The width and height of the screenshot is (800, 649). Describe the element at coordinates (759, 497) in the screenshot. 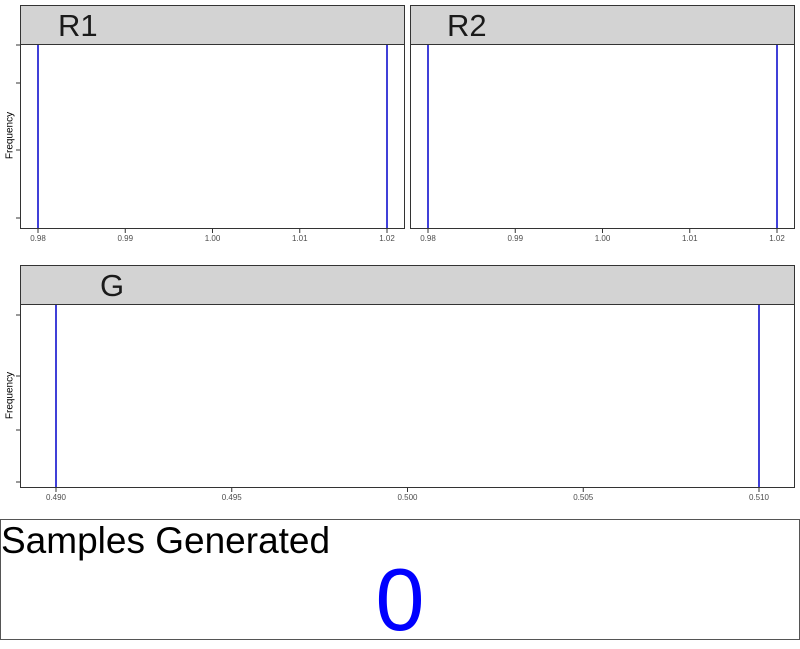

I see `x-tick-label-g-4: 0.510` at that location.